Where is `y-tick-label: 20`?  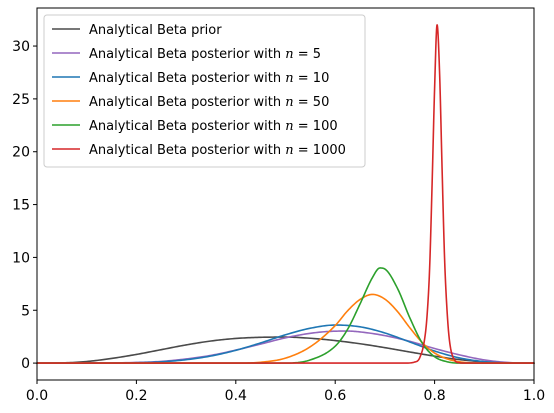 y-tick-label: 20 is located at coordinates (21, 153).